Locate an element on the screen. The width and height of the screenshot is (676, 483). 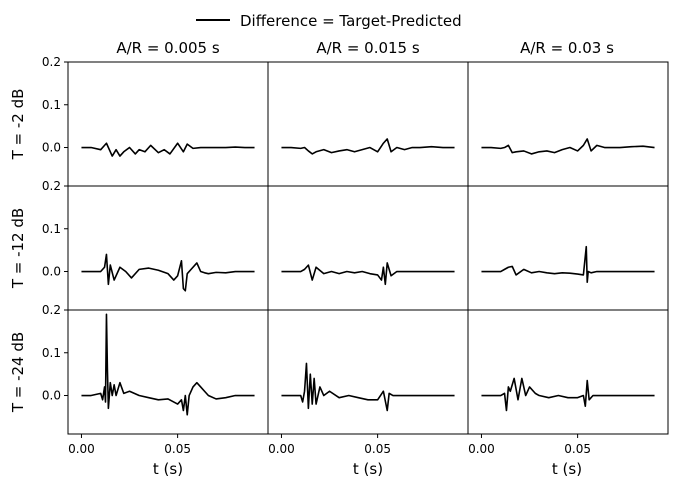
panel-r3-c1: 0.0 0.1 0.2 0.00 0.05 is located at coordinates (155, 379).